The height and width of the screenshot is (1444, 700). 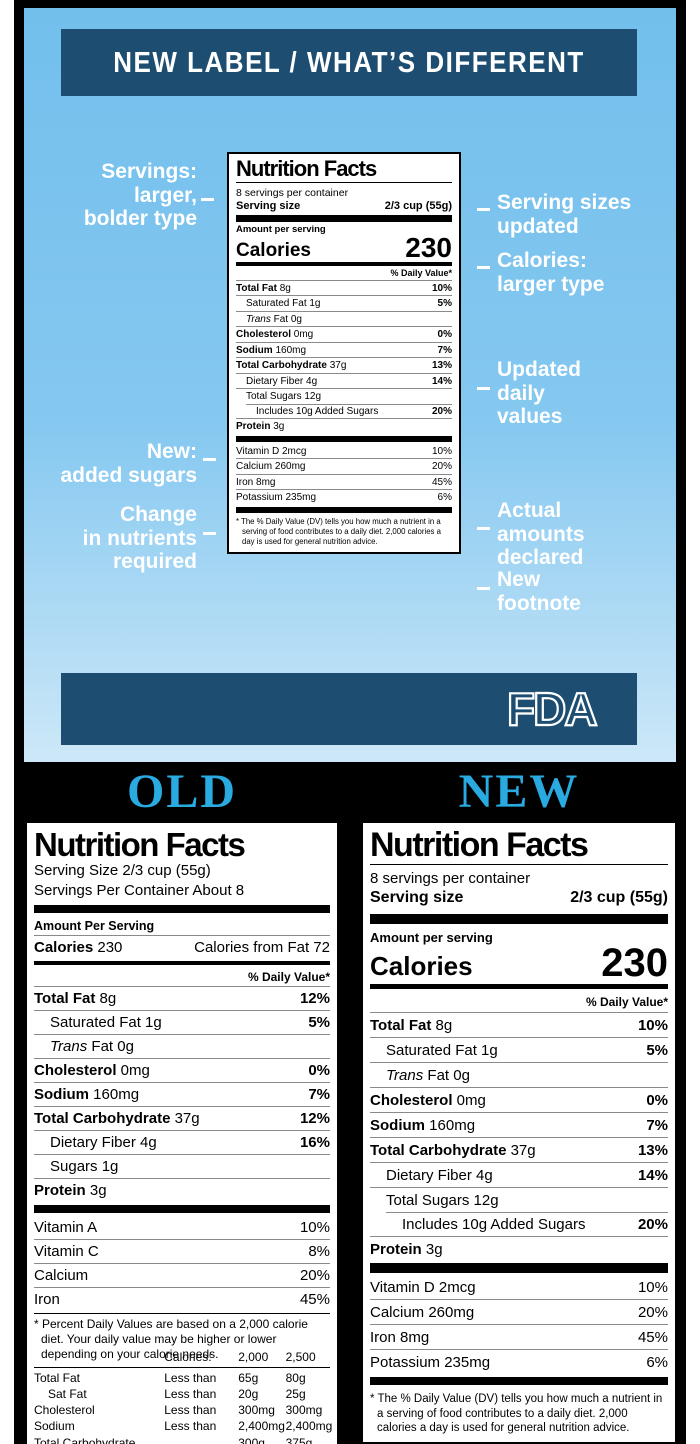 I want to click on table-row: Cholesterol Less than 300mg 300mg, so click(x=178, y=1410).